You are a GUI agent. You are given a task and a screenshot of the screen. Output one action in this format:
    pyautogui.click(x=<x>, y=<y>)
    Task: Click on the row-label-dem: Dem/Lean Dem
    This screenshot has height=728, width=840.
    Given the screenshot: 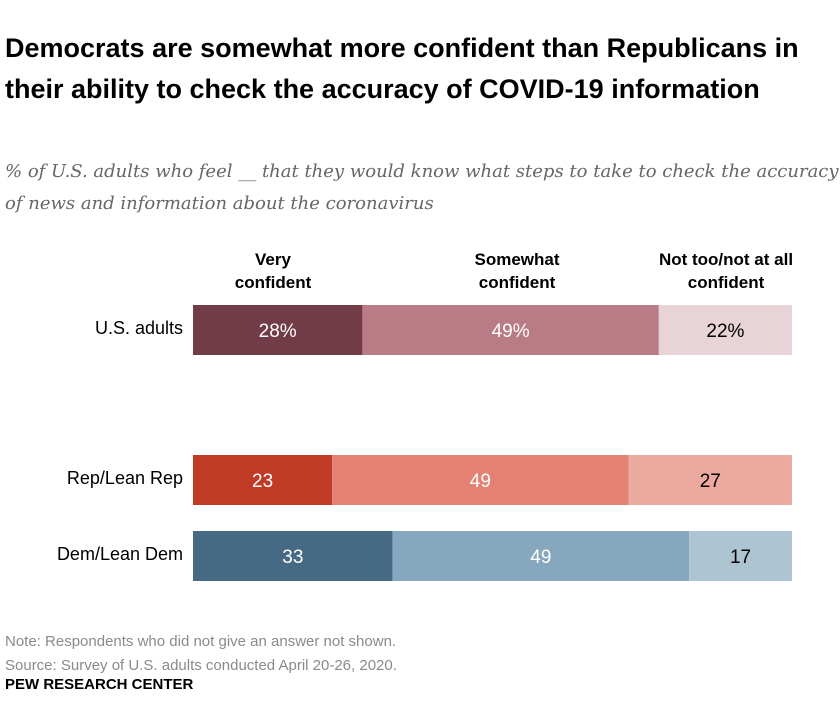 What is the action you would take?
    pyautogui.click(x=119, y=554)
    